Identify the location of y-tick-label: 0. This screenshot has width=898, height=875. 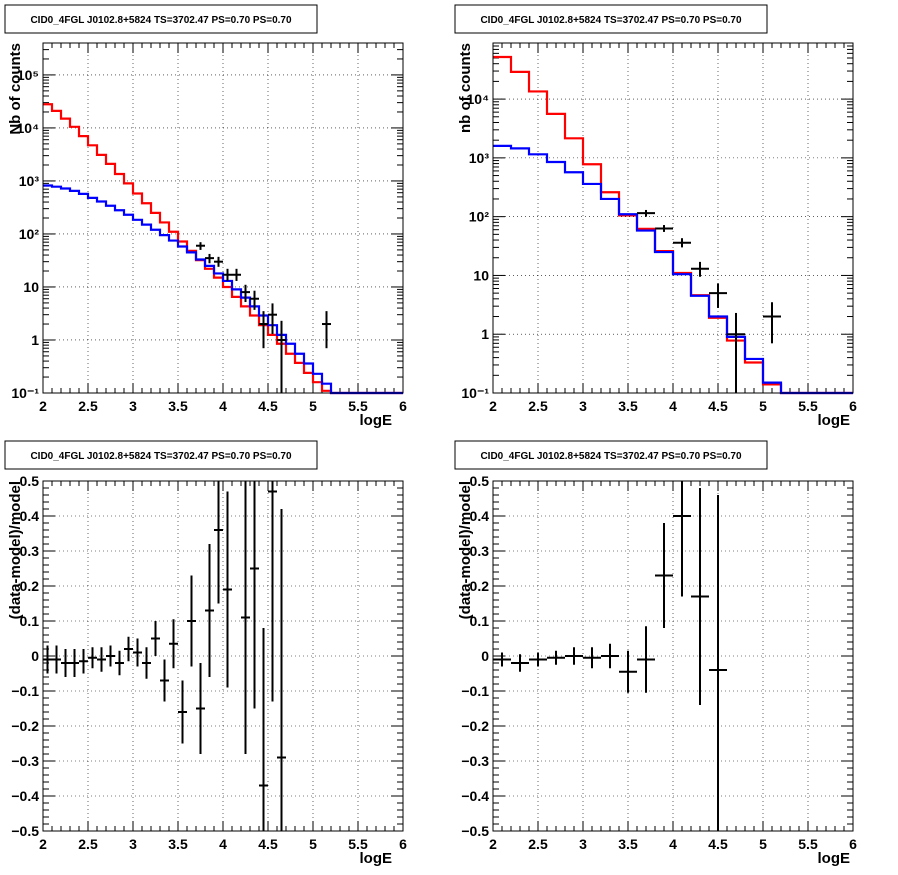
(485, 656).